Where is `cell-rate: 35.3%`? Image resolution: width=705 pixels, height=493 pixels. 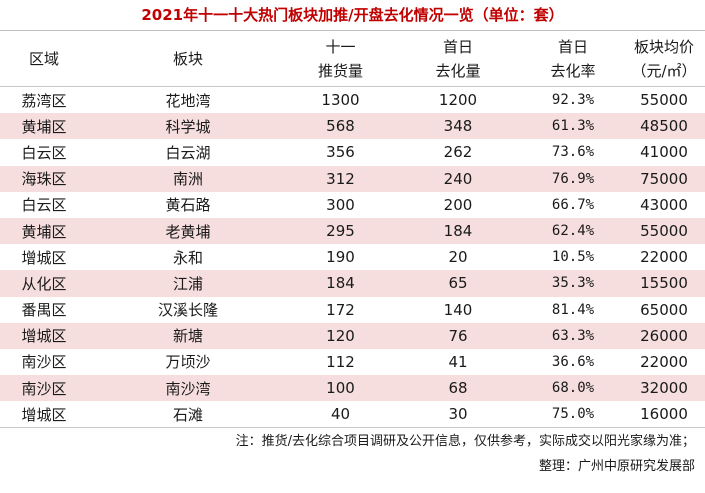 cell-rate: 35.3% is located at coordinates (573, 283).